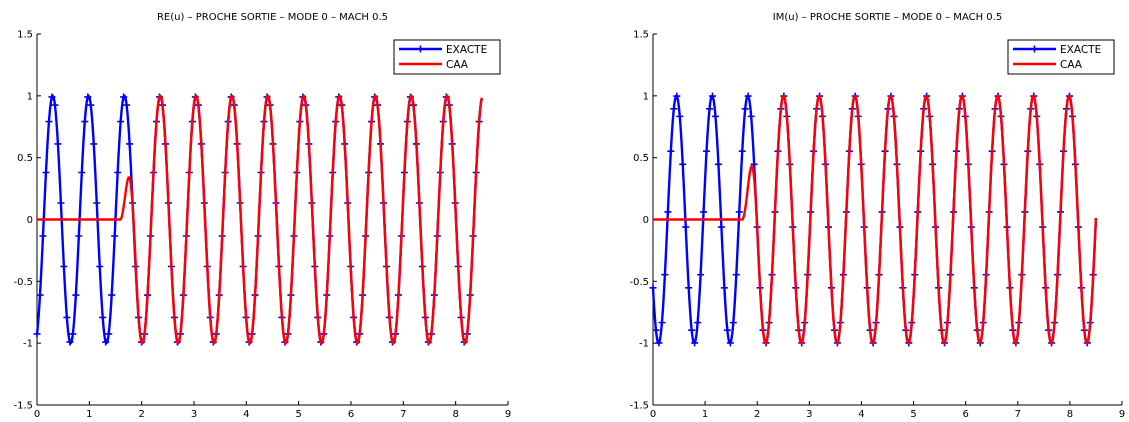 Image resolution: width=1129 pixels, height=422 pixels. Describe the element at coordinates (639, 406) in the screenshot. I see `y-tick-label: -1.5` at that location.